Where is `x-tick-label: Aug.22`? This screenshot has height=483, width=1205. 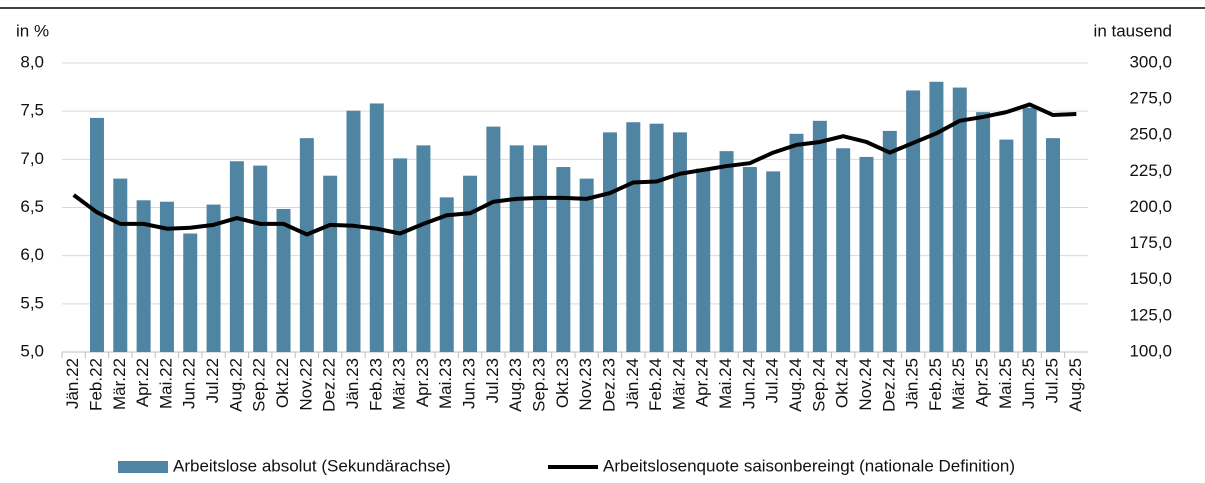 x-tick-label: Aug.22 is located at coordinates (235, 385).